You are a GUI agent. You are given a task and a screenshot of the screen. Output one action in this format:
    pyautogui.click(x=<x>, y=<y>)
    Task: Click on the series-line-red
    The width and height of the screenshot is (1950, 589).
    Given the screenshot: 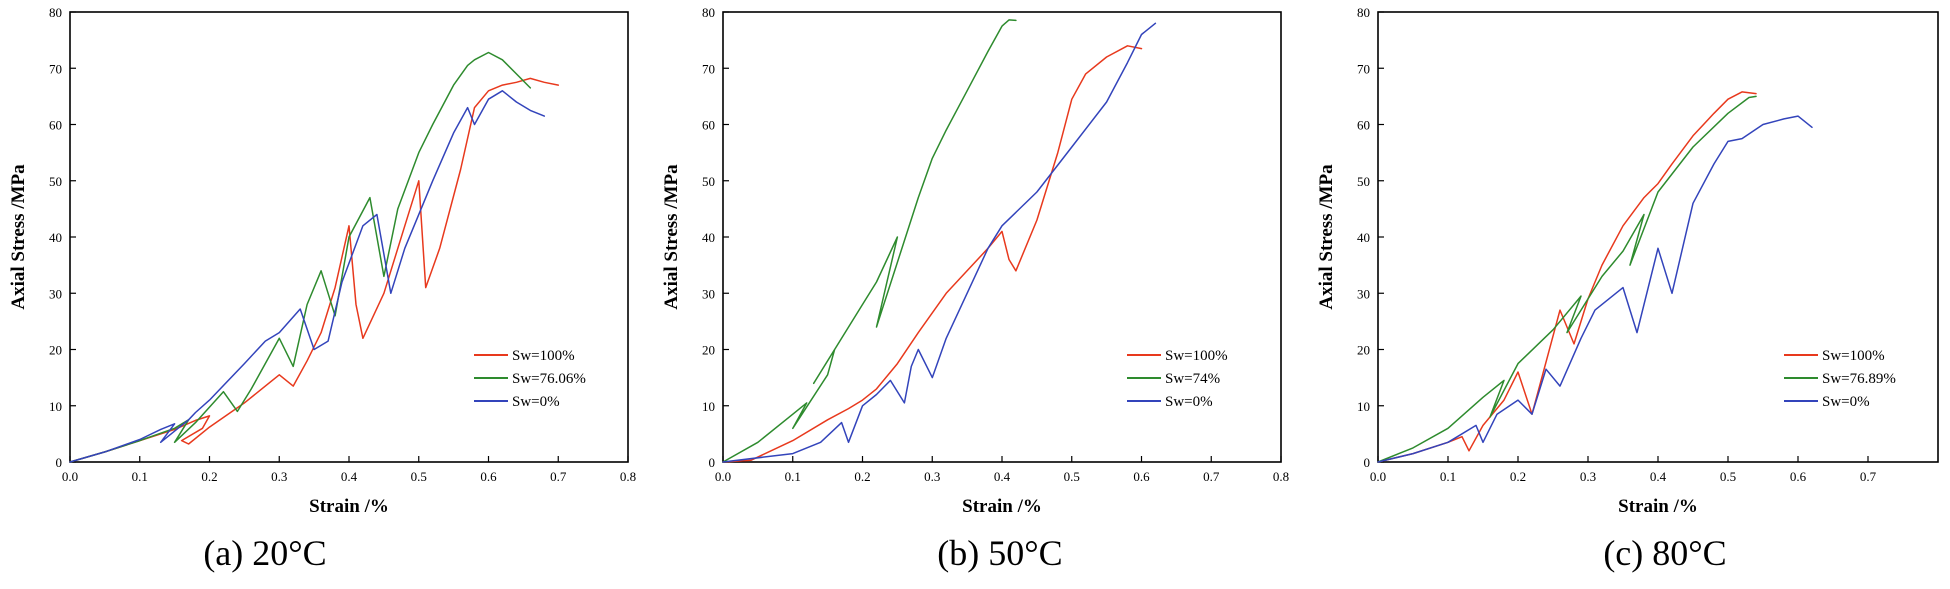 What is the action you would take?
    pyautogui.click(x=1567, y=277)
    